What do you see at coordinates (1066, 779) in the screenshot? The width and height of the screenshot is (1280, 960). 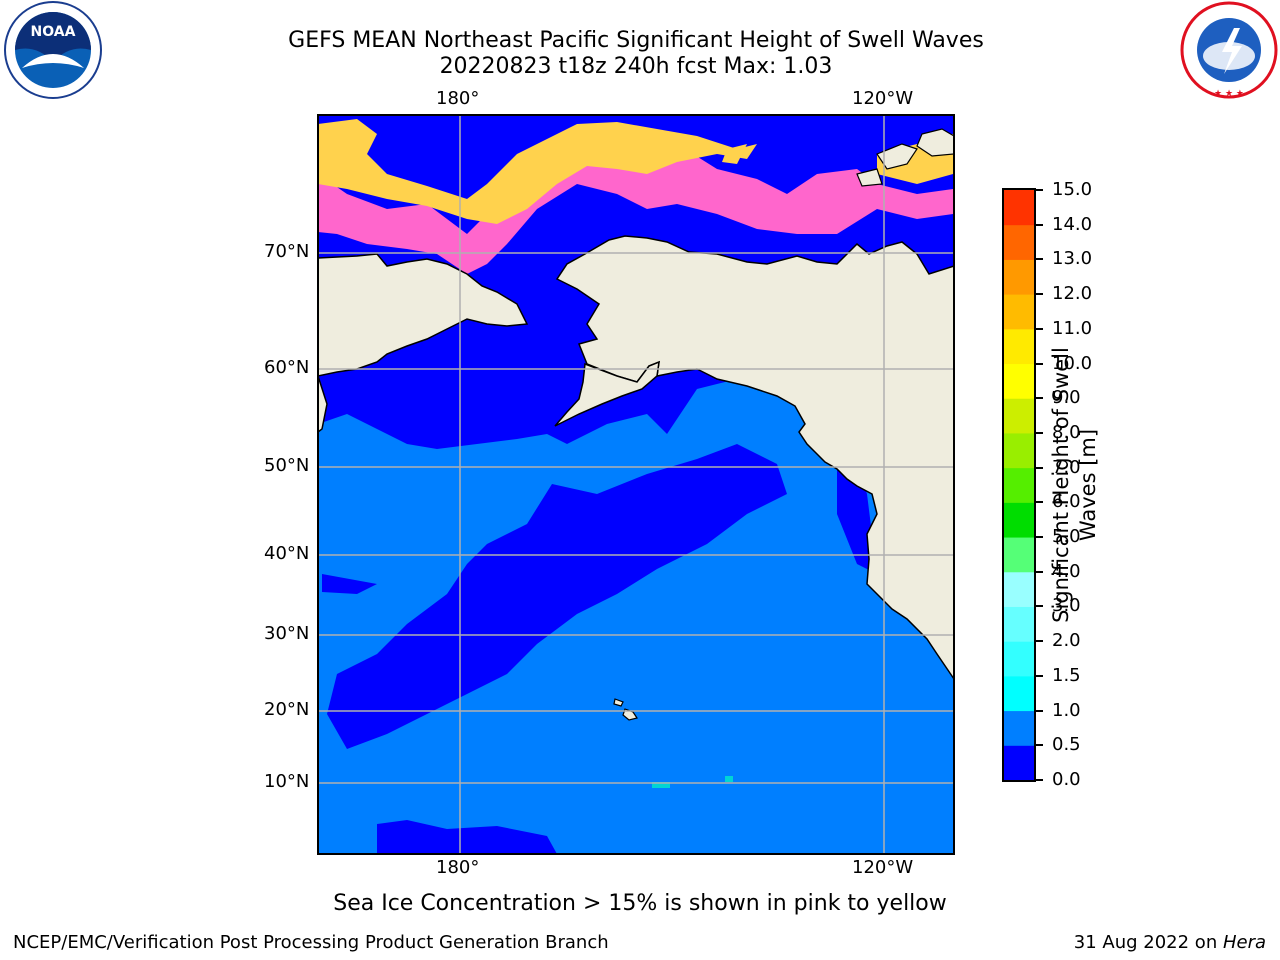 I see `colorbar-tick-label: 0.0` at bounding box center [1066, 779].